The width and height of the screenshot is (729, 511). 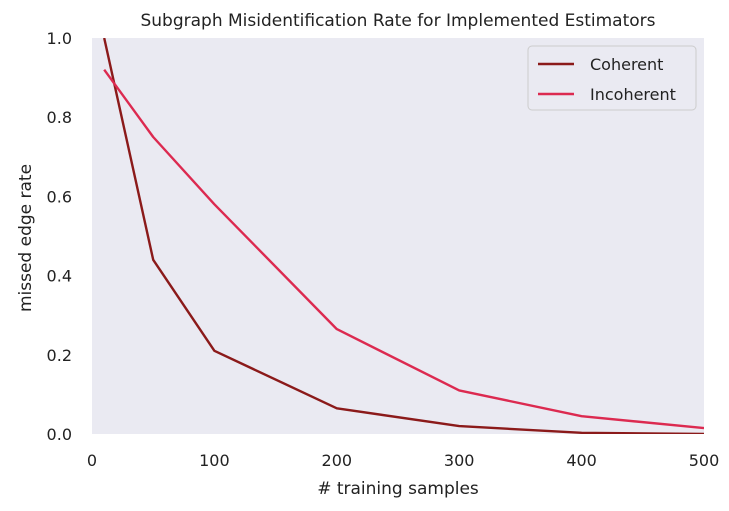 What do you see at coordinates (633, 94) in the screenshot?
I see `legend-label-incoherent: Incoherent` at bounding box center [633, 94].